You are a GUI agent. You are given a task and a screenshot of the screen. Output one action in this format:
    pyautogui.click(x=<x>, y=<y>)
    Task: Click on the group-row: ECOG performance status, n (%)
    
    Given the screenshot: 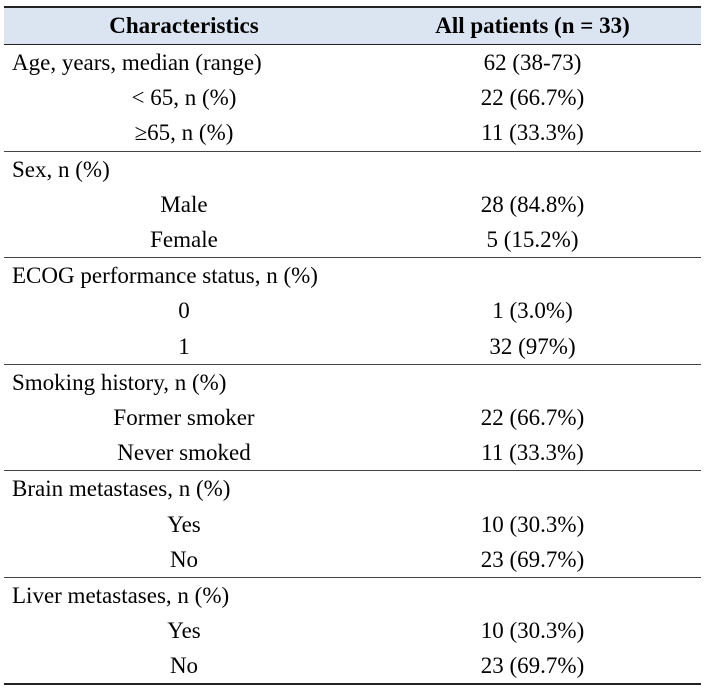 What is the action you would take?
    pyautogui.click(x=352, y=275)
    